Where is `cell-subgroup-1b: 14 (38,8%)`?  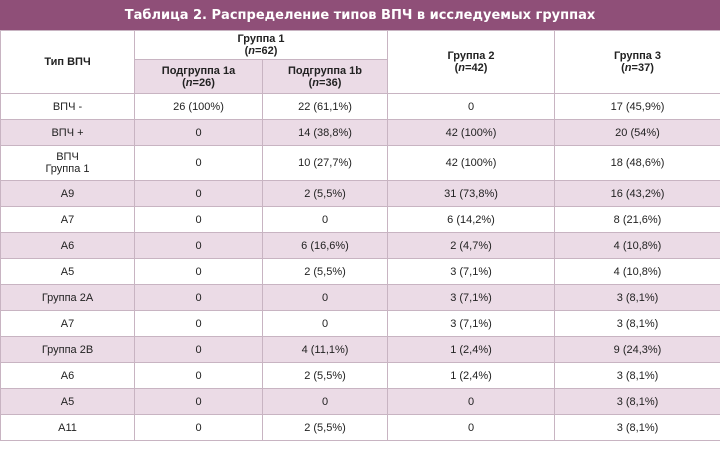 cell-subgroup-1b: 14 (38,8%) is located at coordinates (325, 132).